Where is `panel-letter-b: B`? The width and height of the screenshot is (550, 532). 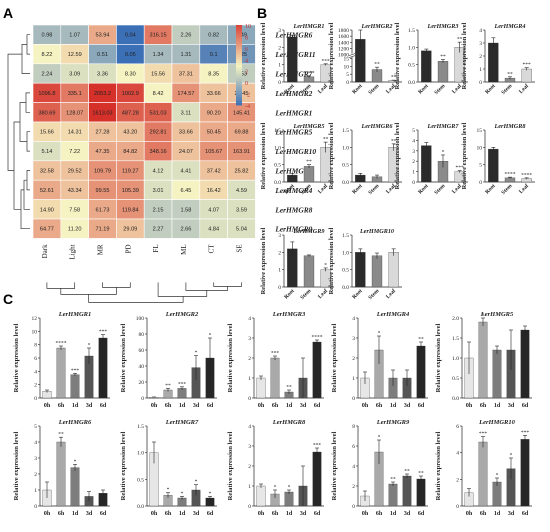 panel-letter-b: B is located at coordinates (262, 13).